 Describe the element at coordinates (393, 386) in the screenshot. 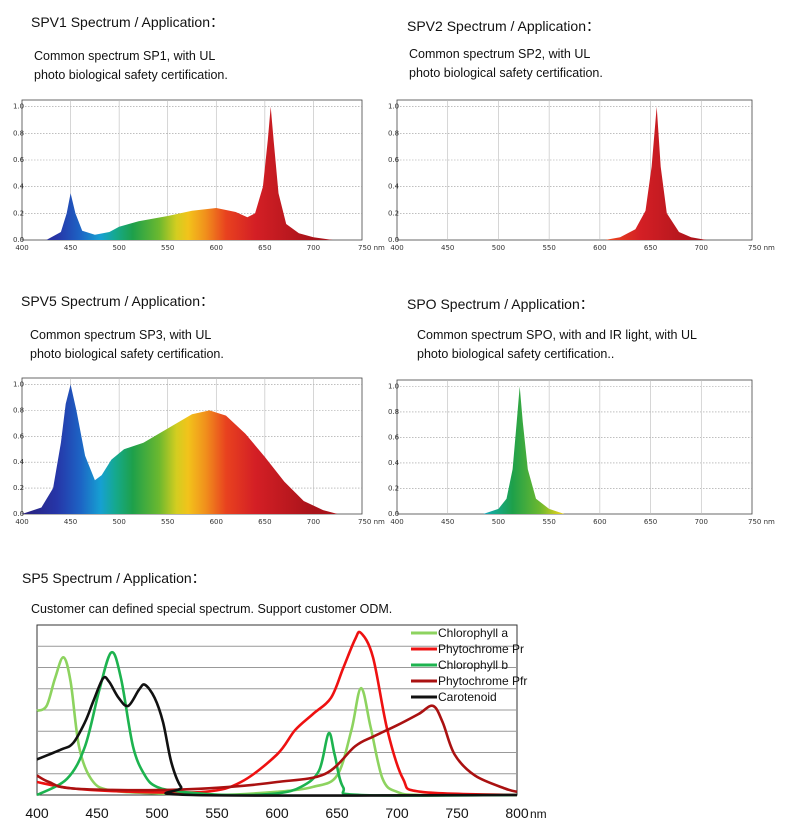

I see `spo-y-tick-label: 1.0` at that location.